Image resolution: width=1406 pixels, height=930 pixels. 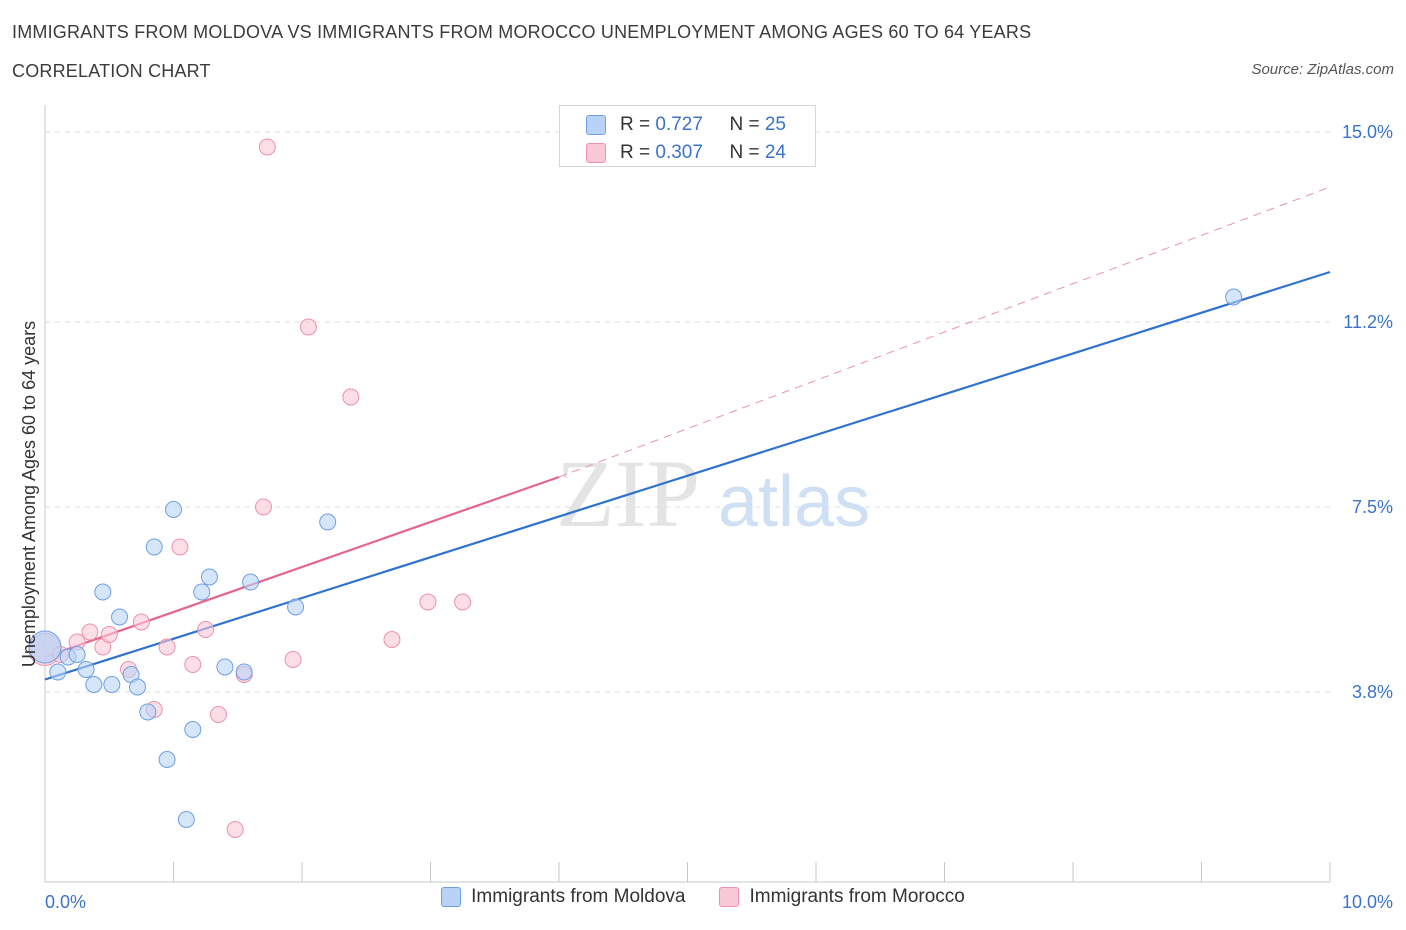 What do you see at coordinates (302, 567) in the screenshot?
I see `trend-line-morocco` at bounding box center [302, 567].